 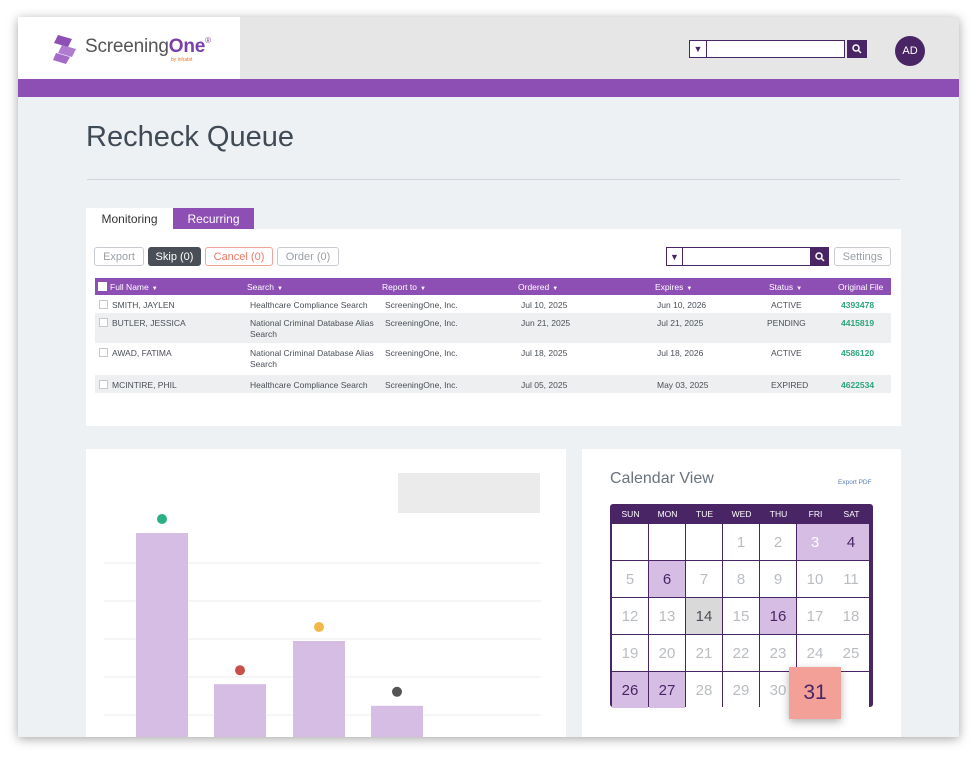 I want to click on calendar-day: 27, so click(x=667, y=690).